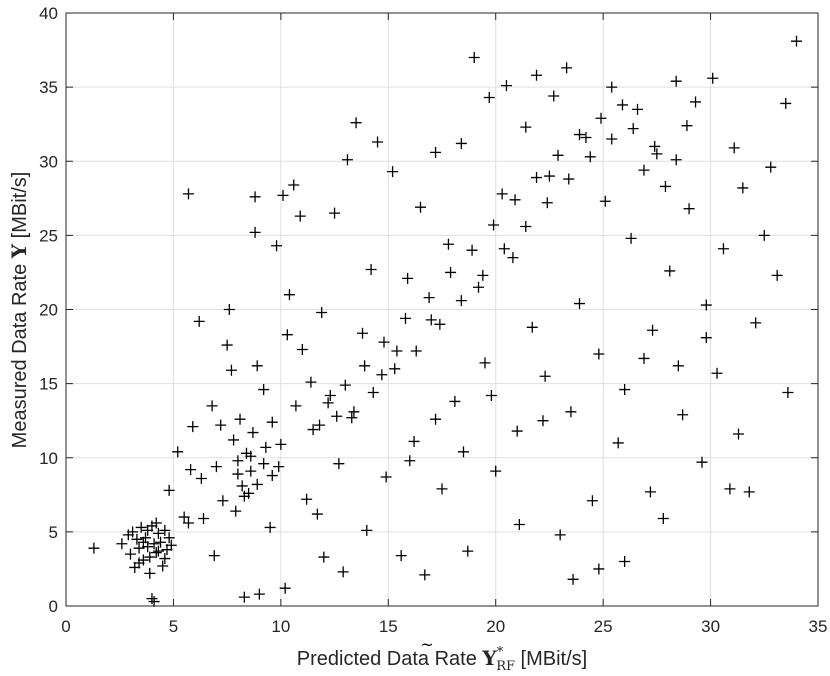 This screenshot has width=830, height=676. What do you see at coordinates (53, 532) in the screenshot?
I see `y-tick-label: 5` at bounding box center [53, 532].